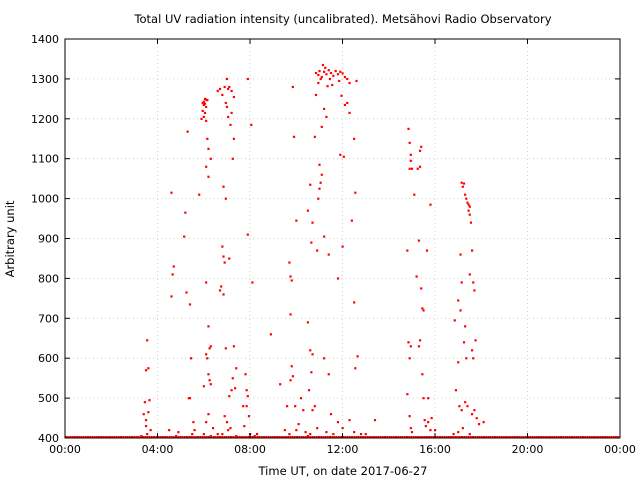 This screenshot has width=640, height=480. I want to click on y-tick-label: 1300, so click(45, 79).